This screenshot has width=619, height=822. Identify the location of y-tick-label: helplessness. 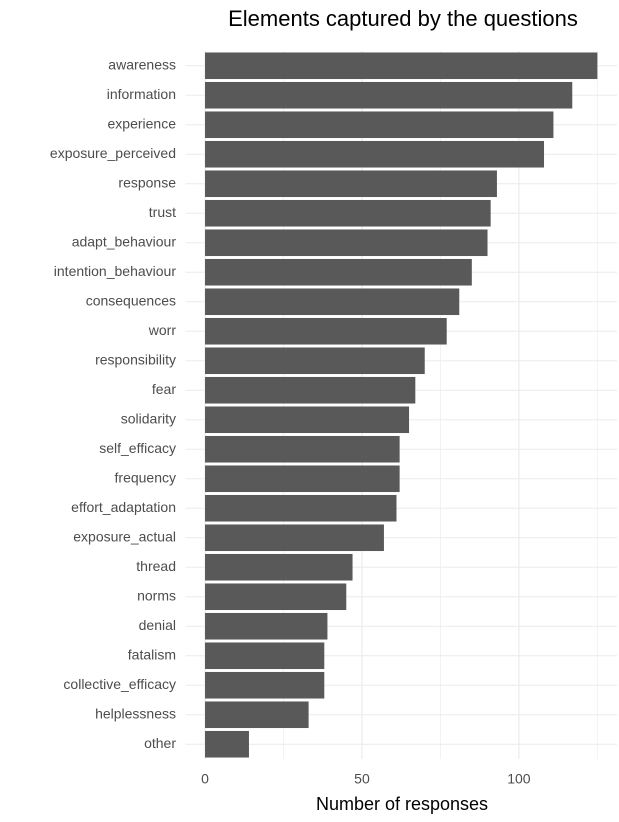
(135, 713).